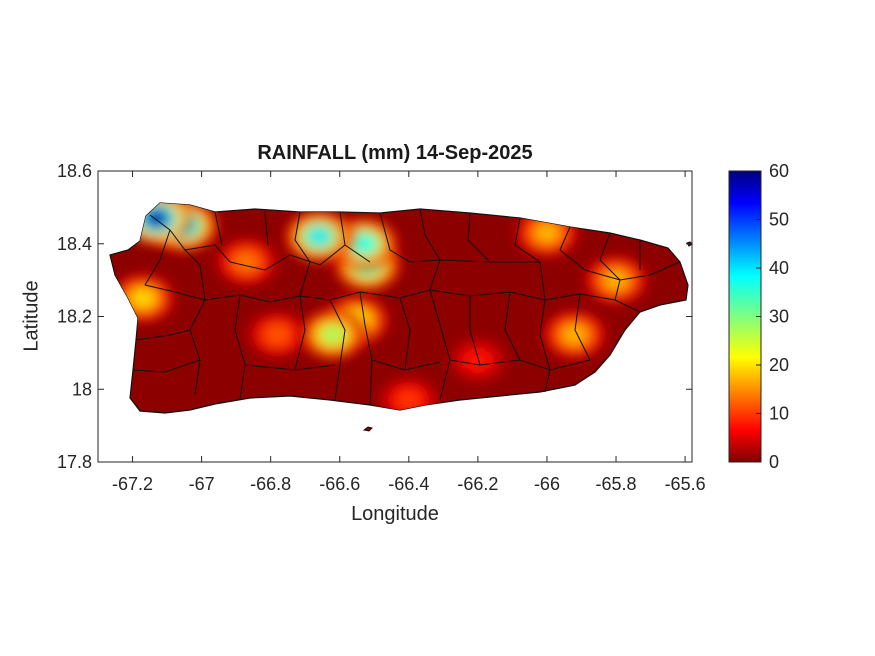 The width and height of the screenshot is (875, 656). I want to click on x-tick-label: -65.8, so click(616, 484).